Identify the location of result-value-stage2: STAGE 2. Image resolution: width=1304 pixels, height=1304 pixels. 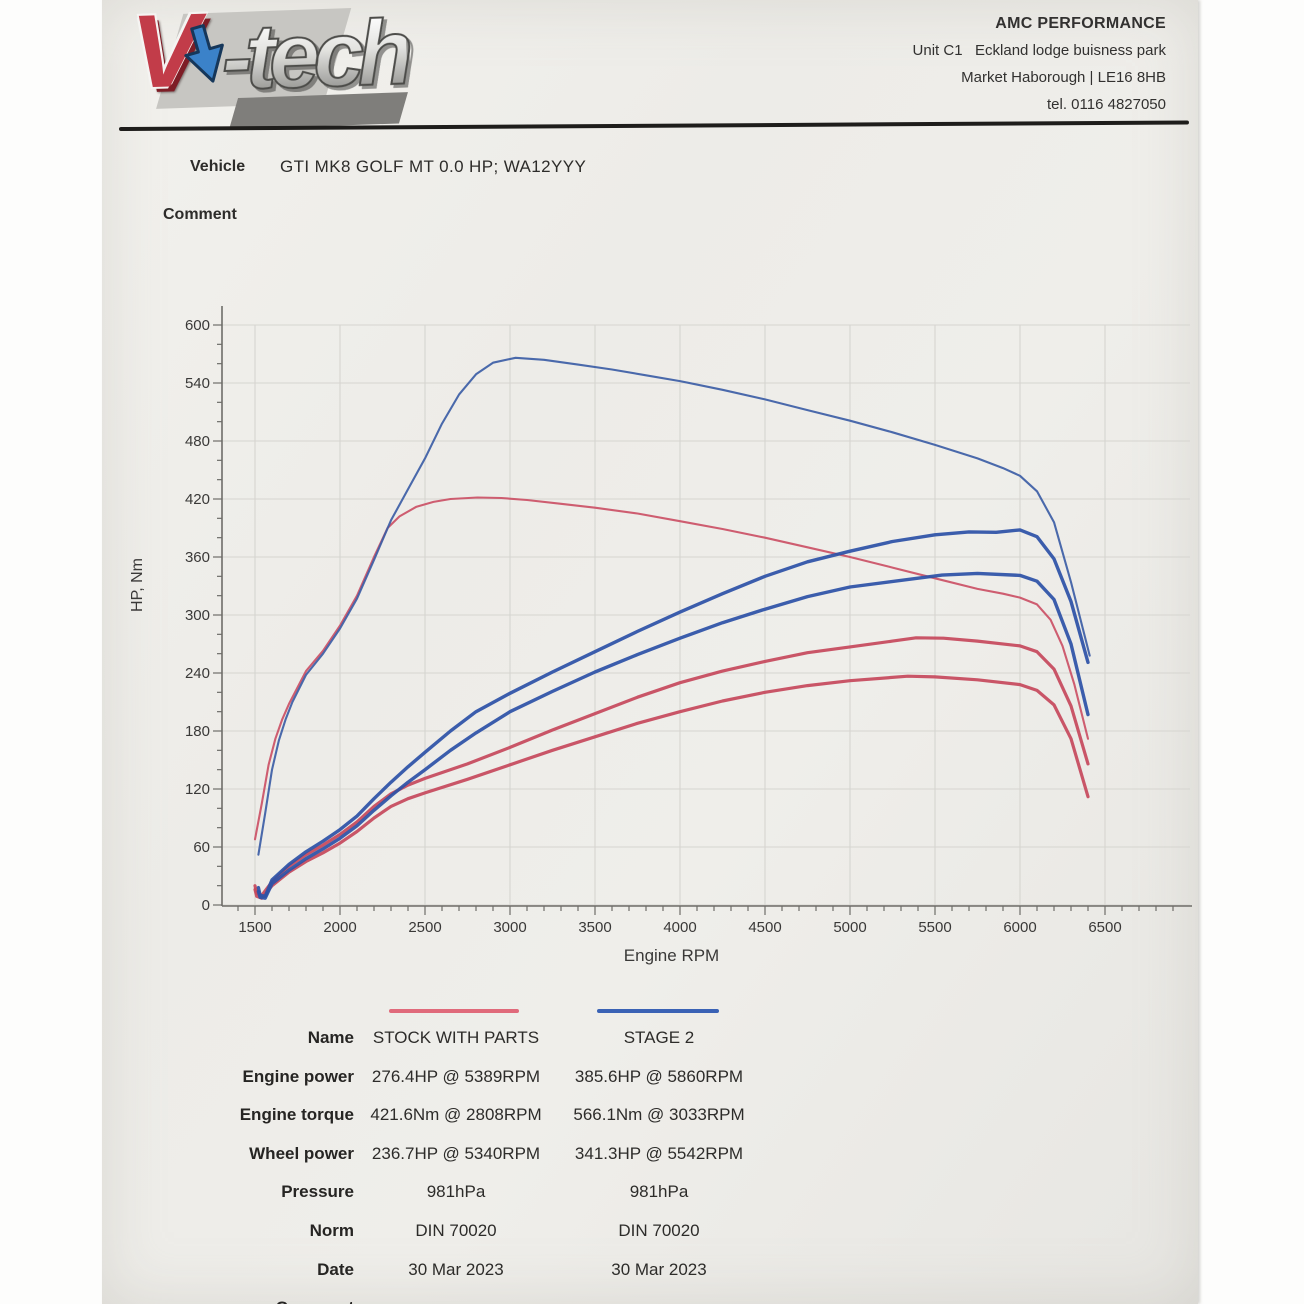
(659, 1037).